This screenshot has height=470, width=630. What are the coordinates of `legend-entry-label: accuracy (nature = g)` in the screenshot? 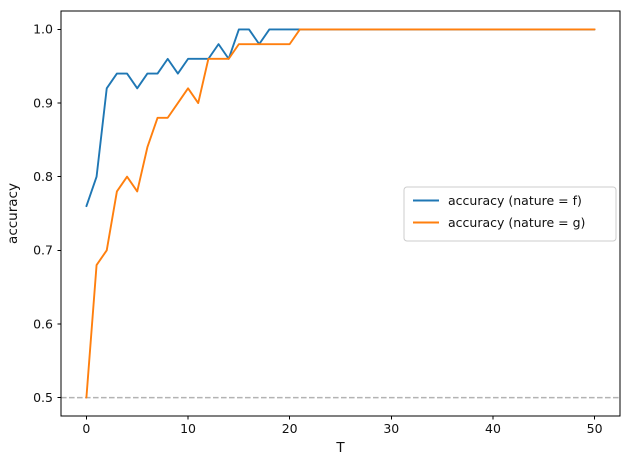 It's located at (516, 222).